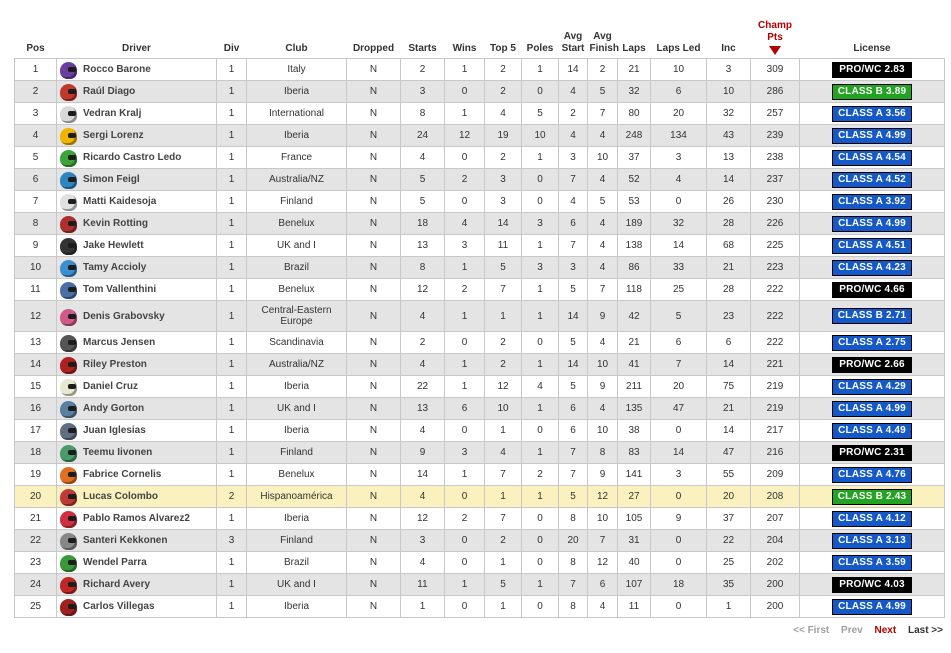 This screenshot has height=653, width=951. Describe the element at coordinates (925, 630) in the screenshot. I see `last-page-link: Last >>` at that location.